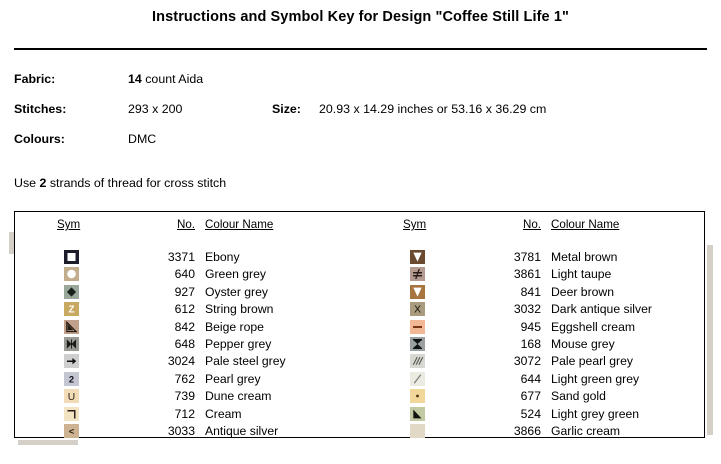  What do you see at coordinates (582, 291) in the screenshot?
I see `colour-name: Deer brown` at bounding box center [582, 291].